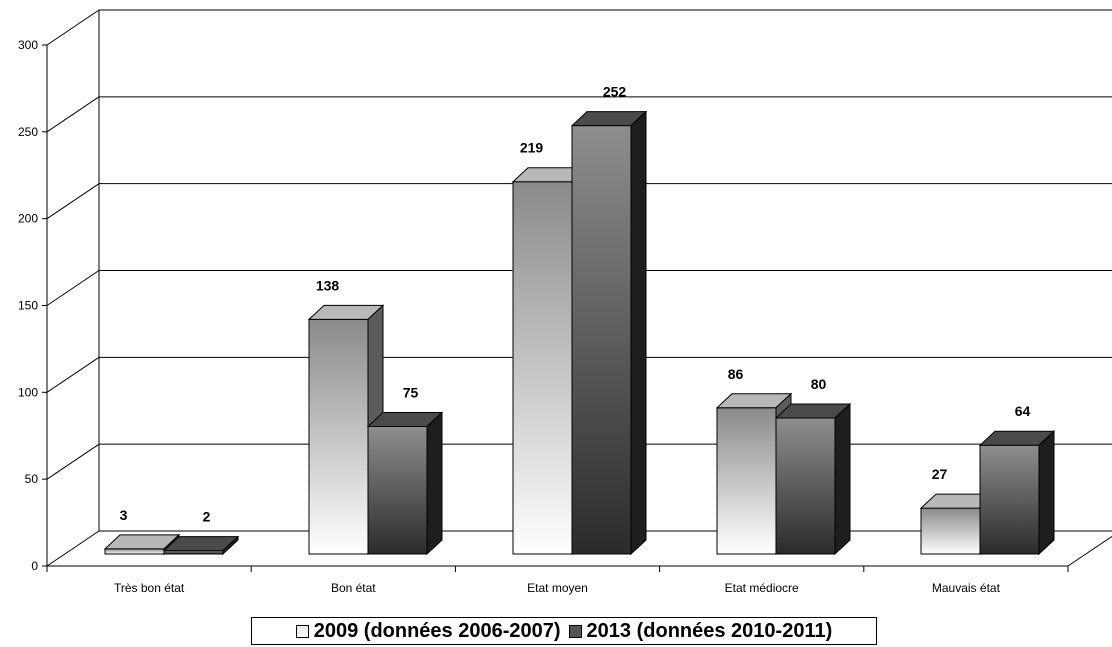 This screenshot has height=647, width=1112. I want to click on x-tick-label: Très bon état, so click(149, 588).